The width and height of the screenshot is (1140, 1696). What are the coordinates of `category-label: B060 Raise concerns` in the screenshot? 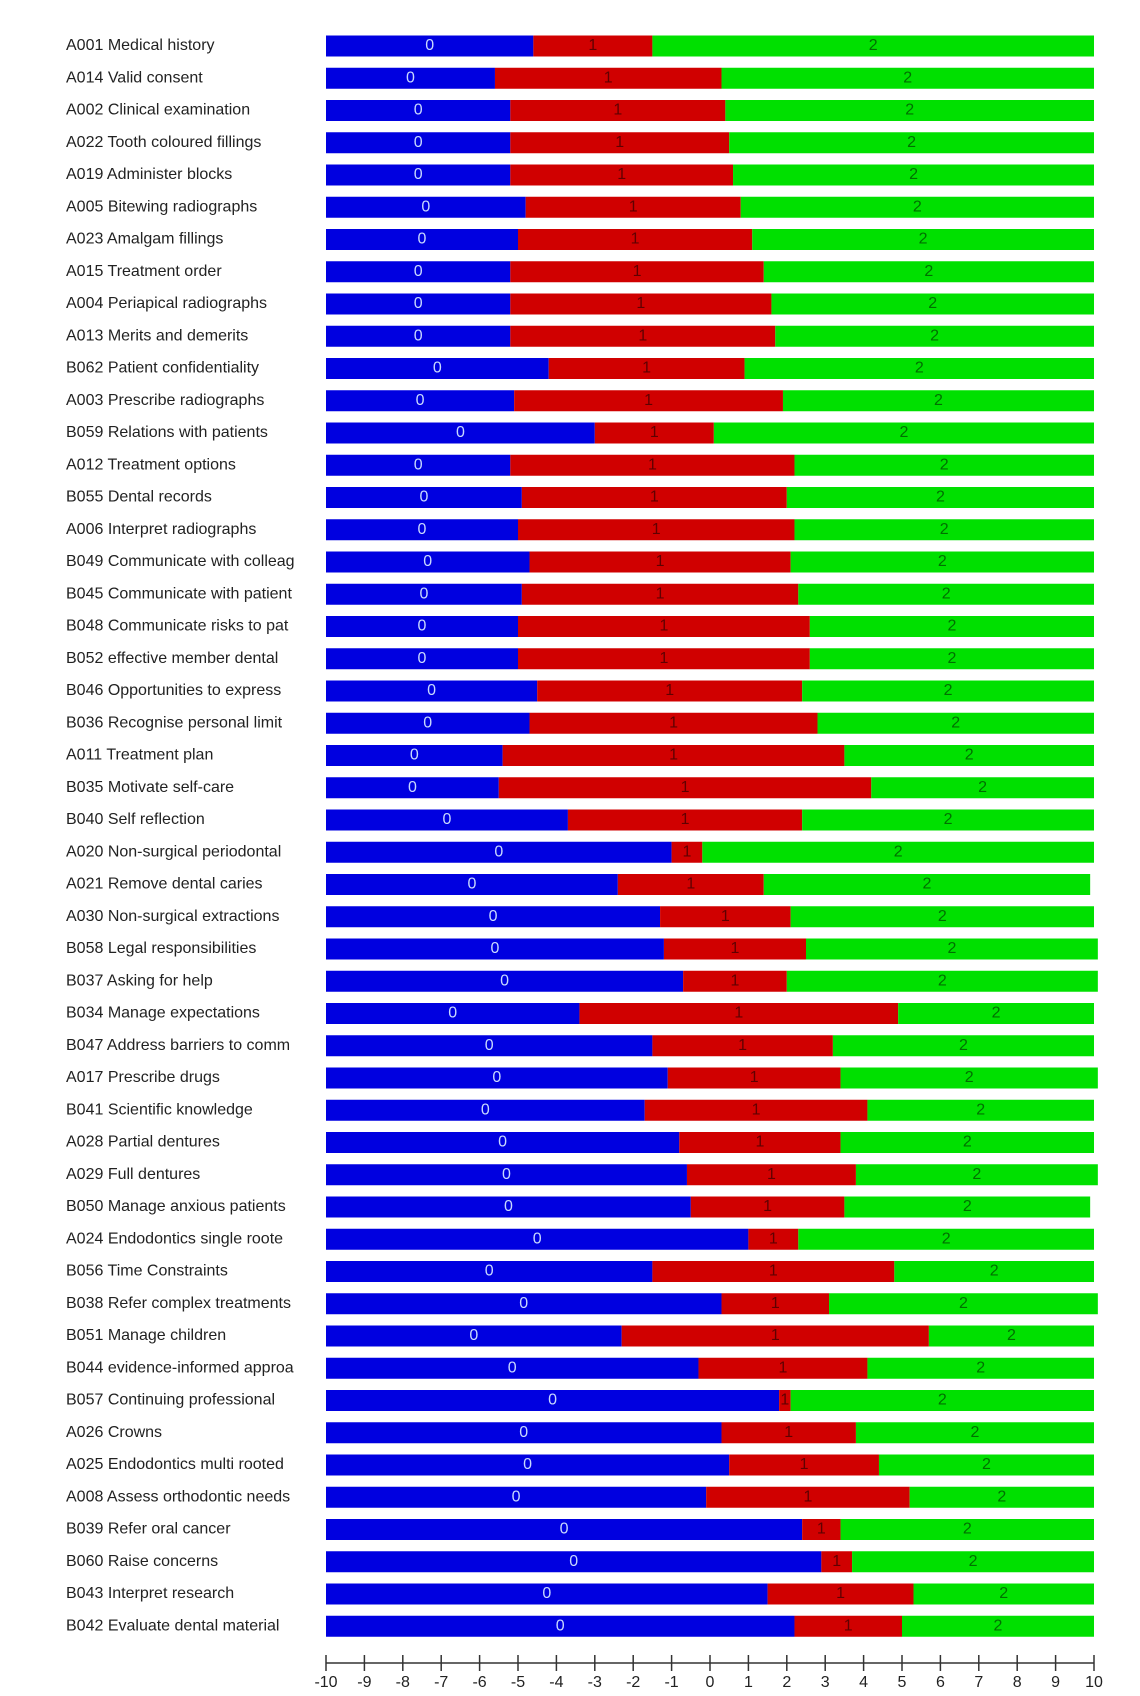 It's located at (142, 1561).